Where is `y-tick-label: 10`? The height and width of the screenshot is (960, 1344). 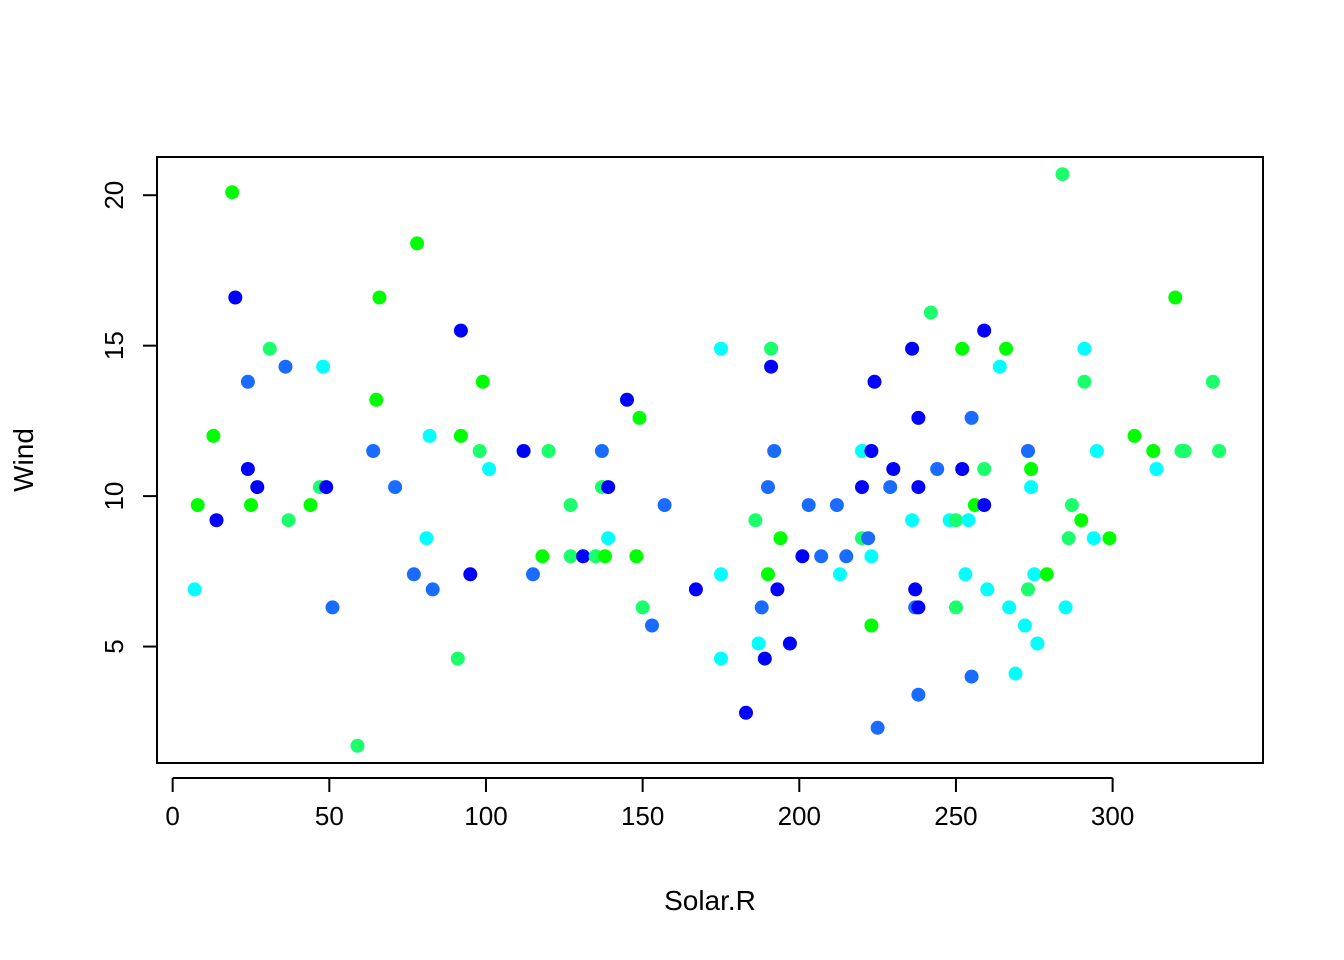 y-tick-label: 10 is located at coordinates (114, 496).